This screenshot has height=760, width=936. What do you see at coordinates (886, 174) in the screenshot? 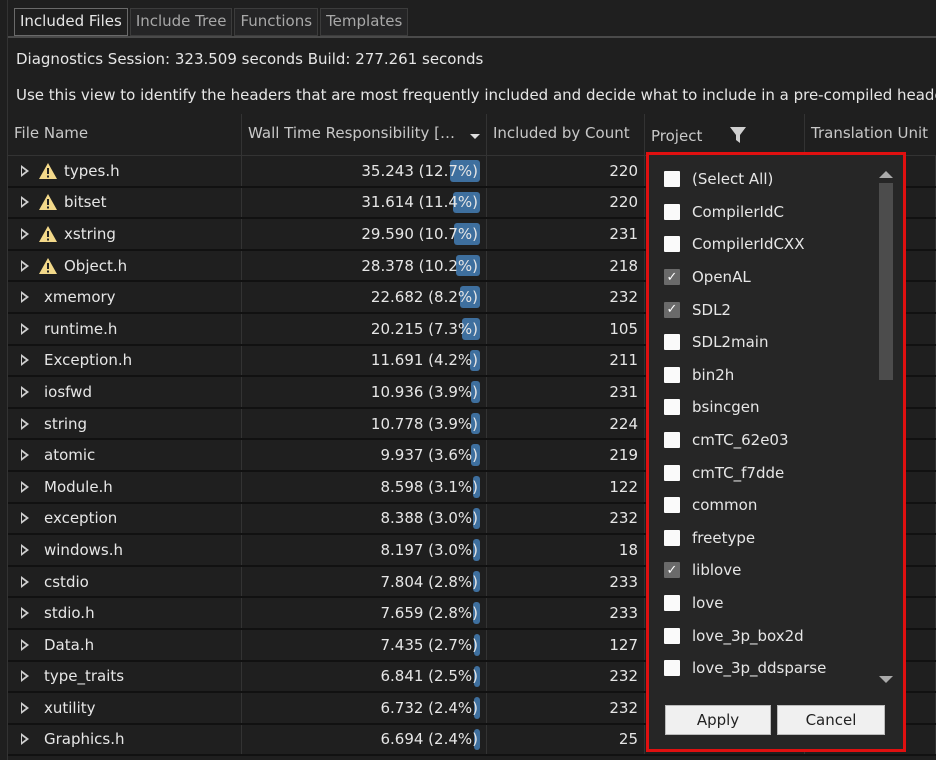
I see `scroll-up-icon` at bounding box center [886, 174].